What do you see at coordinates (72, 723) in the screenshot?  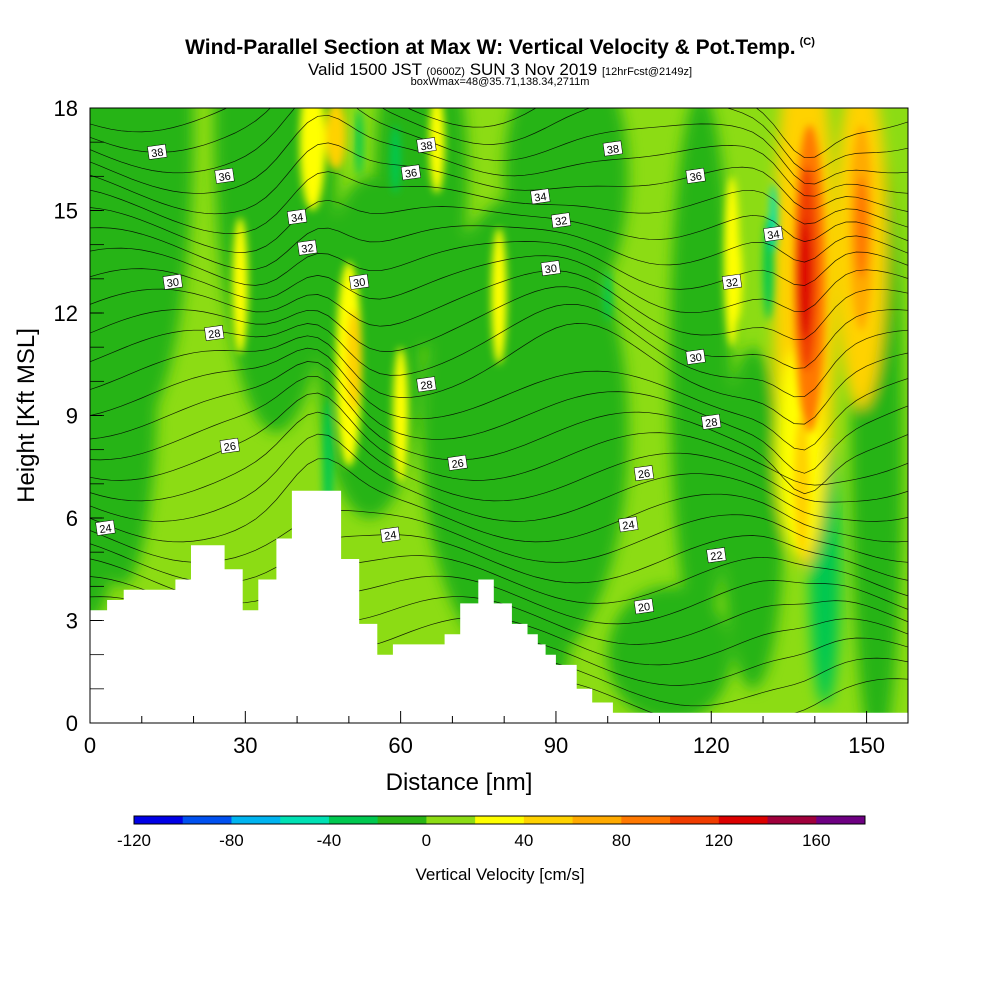 I see `y-tick-label: 0` at bounding box center [72, 723].